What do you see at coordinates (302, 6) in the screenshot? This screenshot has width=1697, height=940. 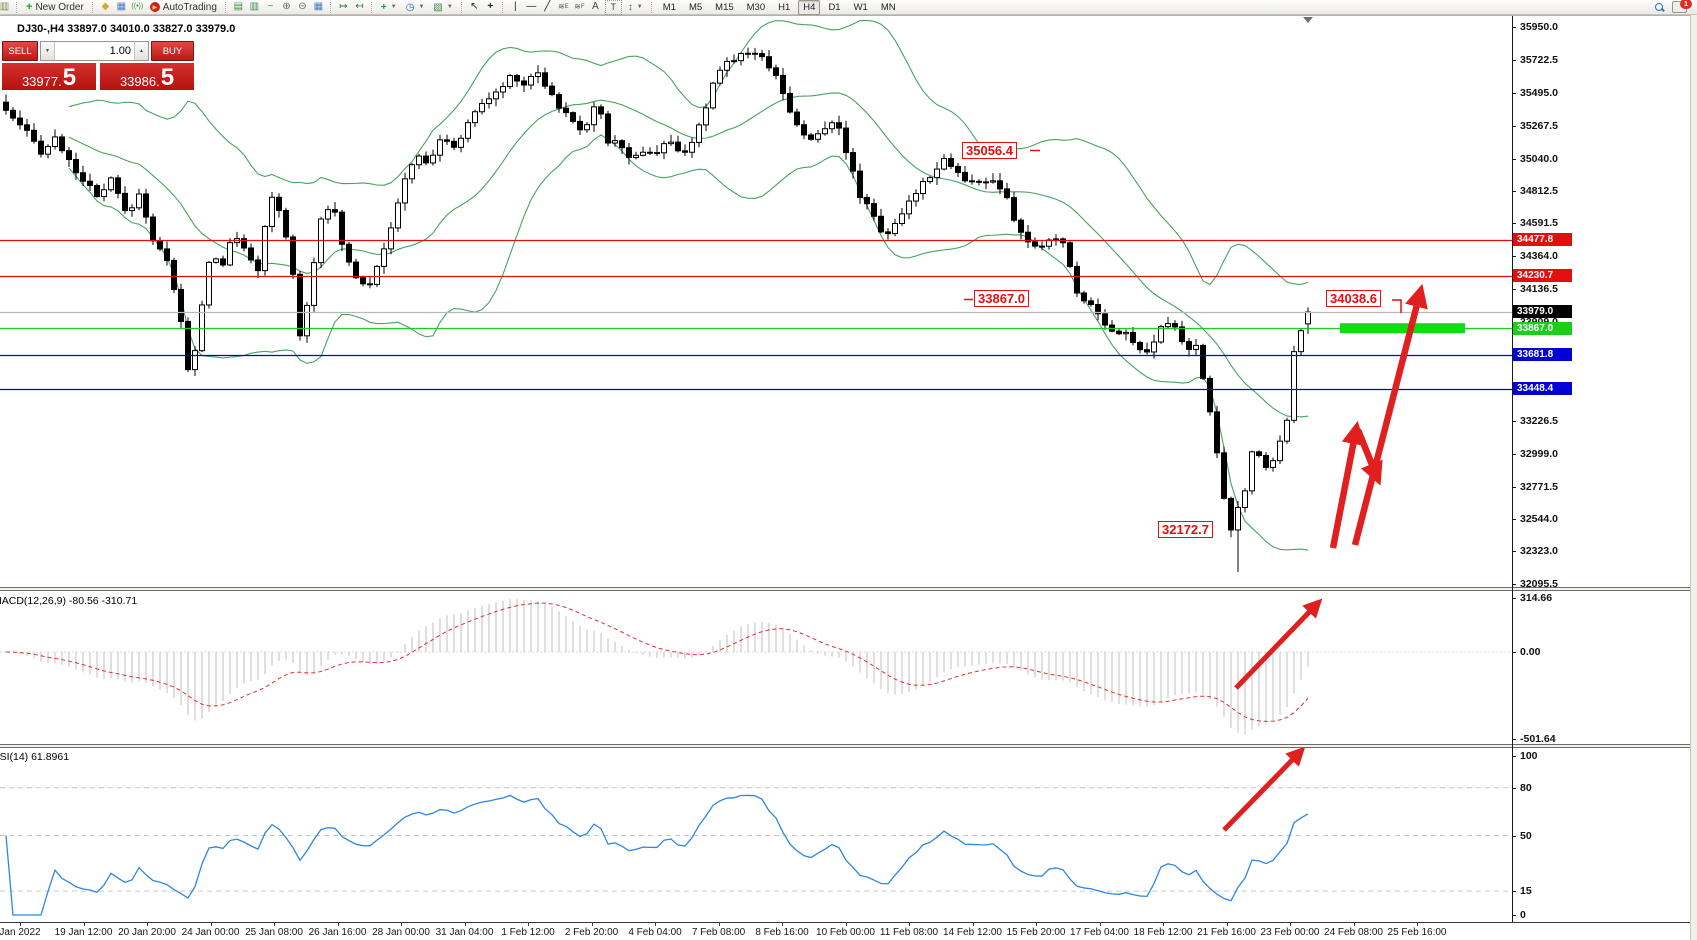 I see `zoom-out-icon: ⊖` at bounding box center [302, 6].